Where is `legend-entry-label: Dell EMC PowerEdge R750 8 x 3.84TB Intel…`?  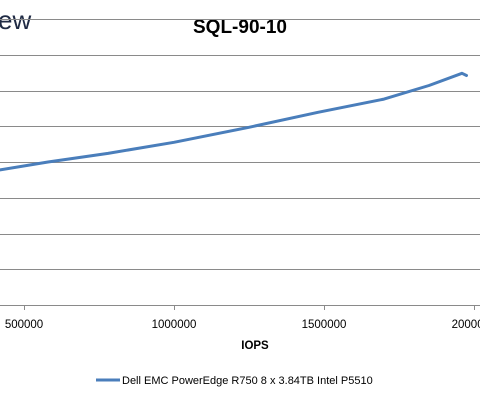 legend-entry-label: Dell EMC PowerEdge R750 8 x 3.84TB Intel… is located at coordinates (247, 381).